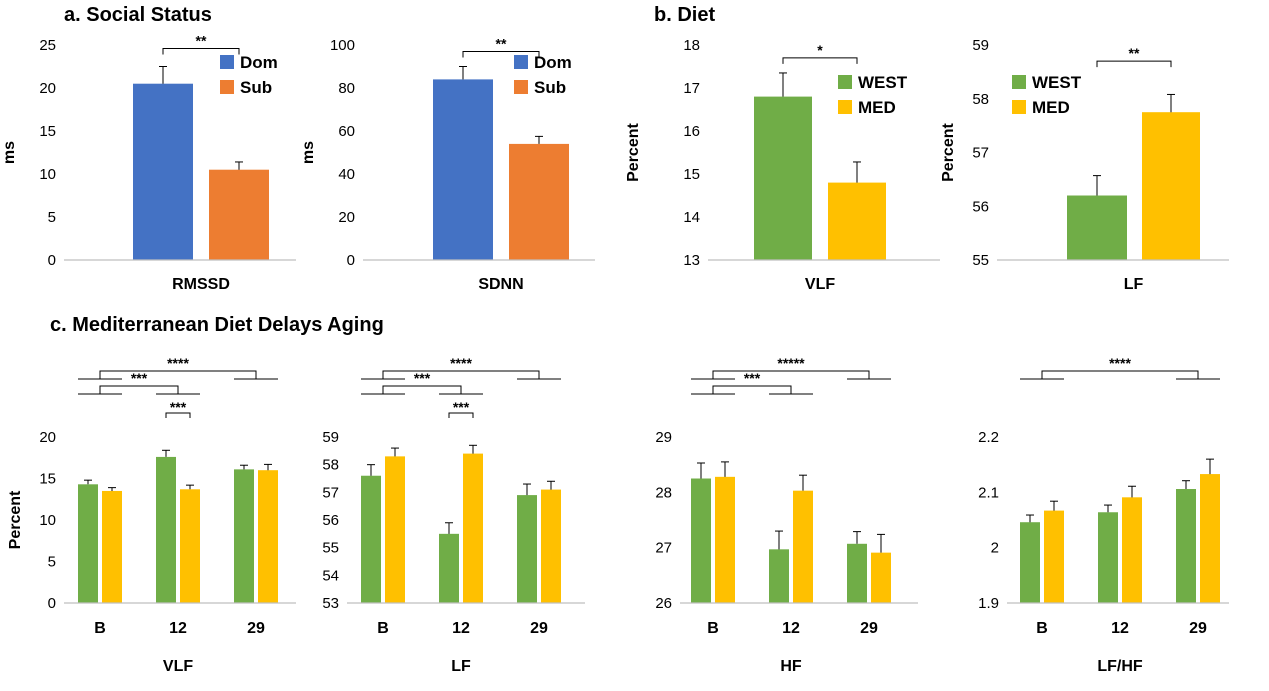  What do you see at coordinates (684, 15) in the screenshot?
I see `section-title-b: b. Diet` at bounding box center [684, 15].